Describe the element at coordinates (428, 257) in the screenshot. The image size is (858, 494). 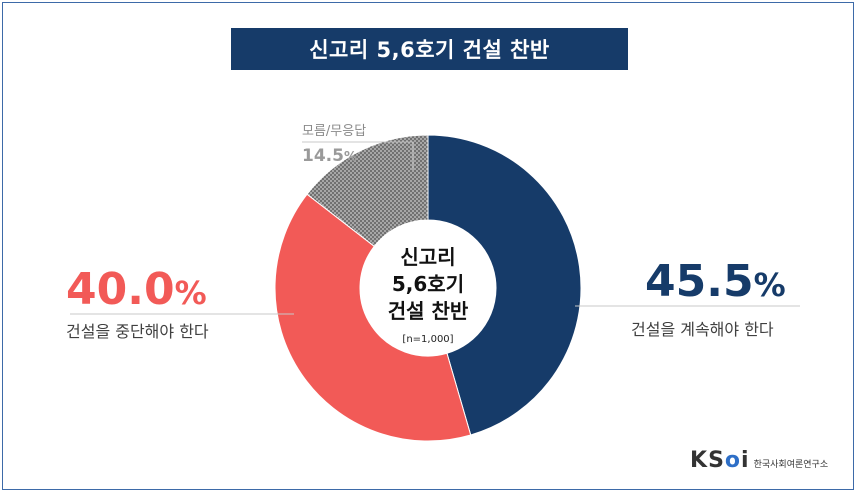
I see `center-label-line: 신고리` at that location.